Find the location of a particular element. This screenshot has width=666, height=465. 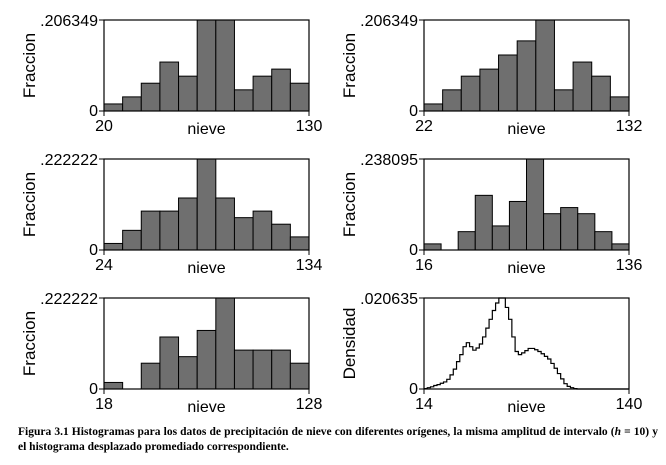

x-max-label: 134 is located at coordinates (309, 265).